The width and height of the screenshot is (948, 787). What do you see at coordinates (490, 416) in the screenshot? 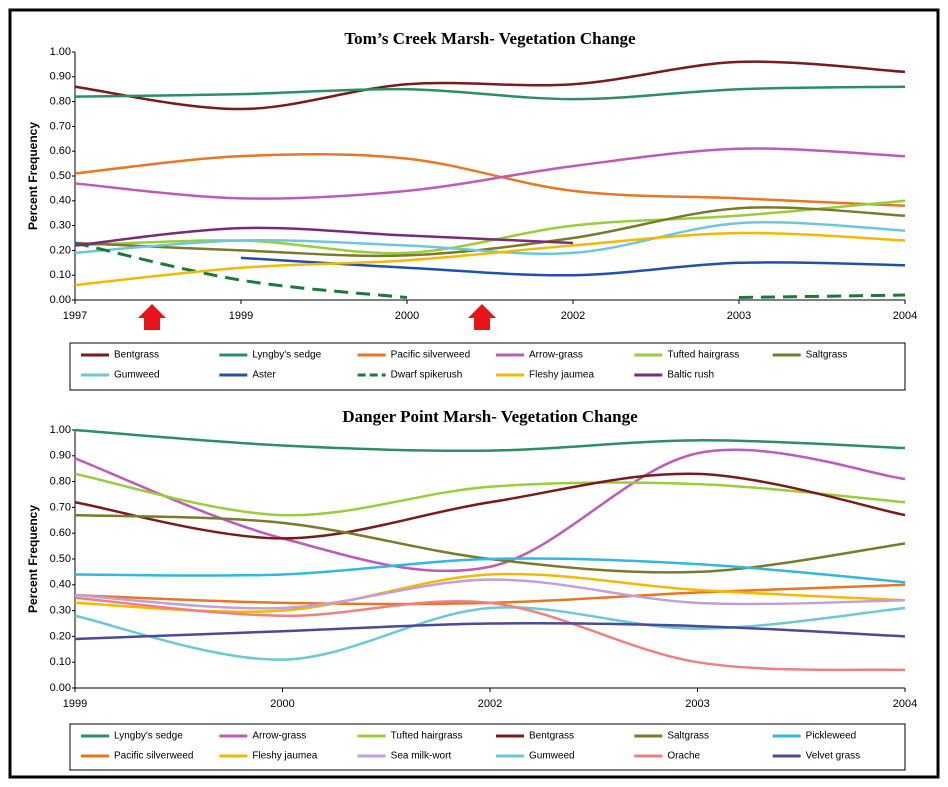
I see `chart-title: Danger Point Marsh- Vegetation Change` at bounding box center [490, 416].